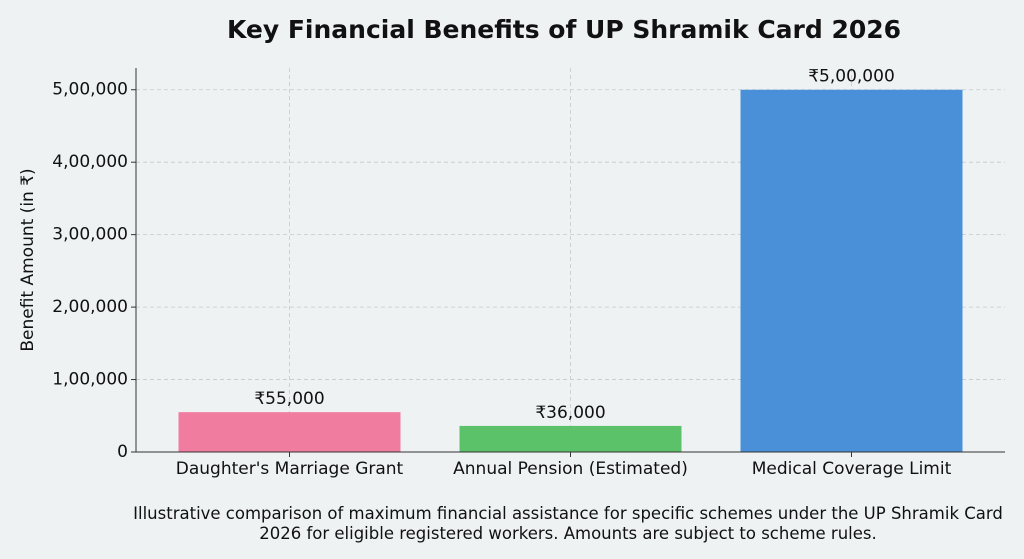  I want to click on y-tick-label: 5,00,000, so click(90, 90).